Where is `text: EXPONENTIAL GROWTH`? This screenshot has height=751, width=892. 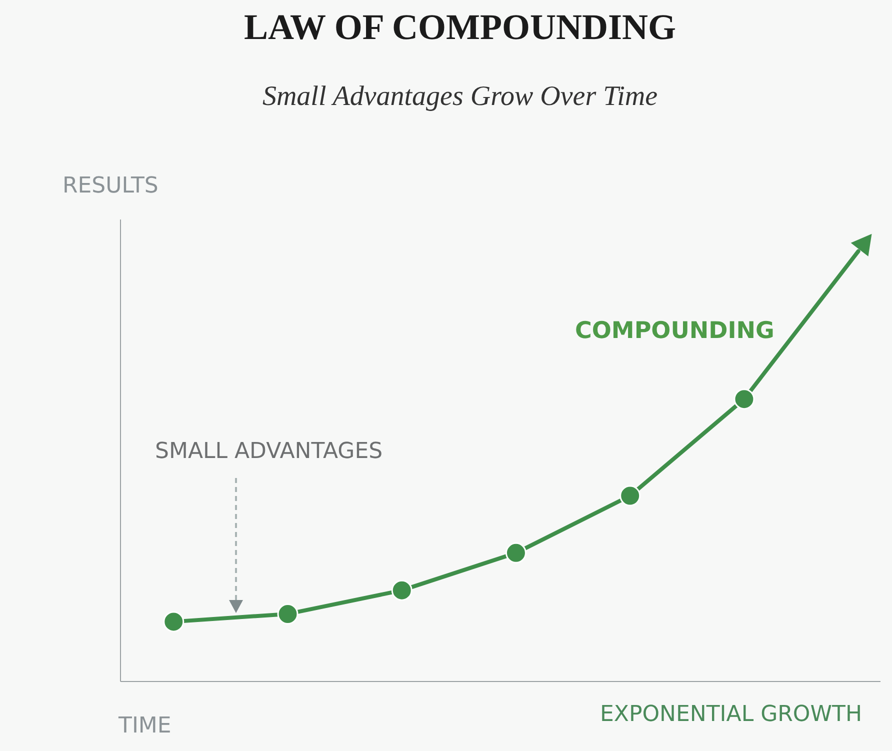 text: EXPONENTIAL GROWTH is located at coordinates (731, 714).